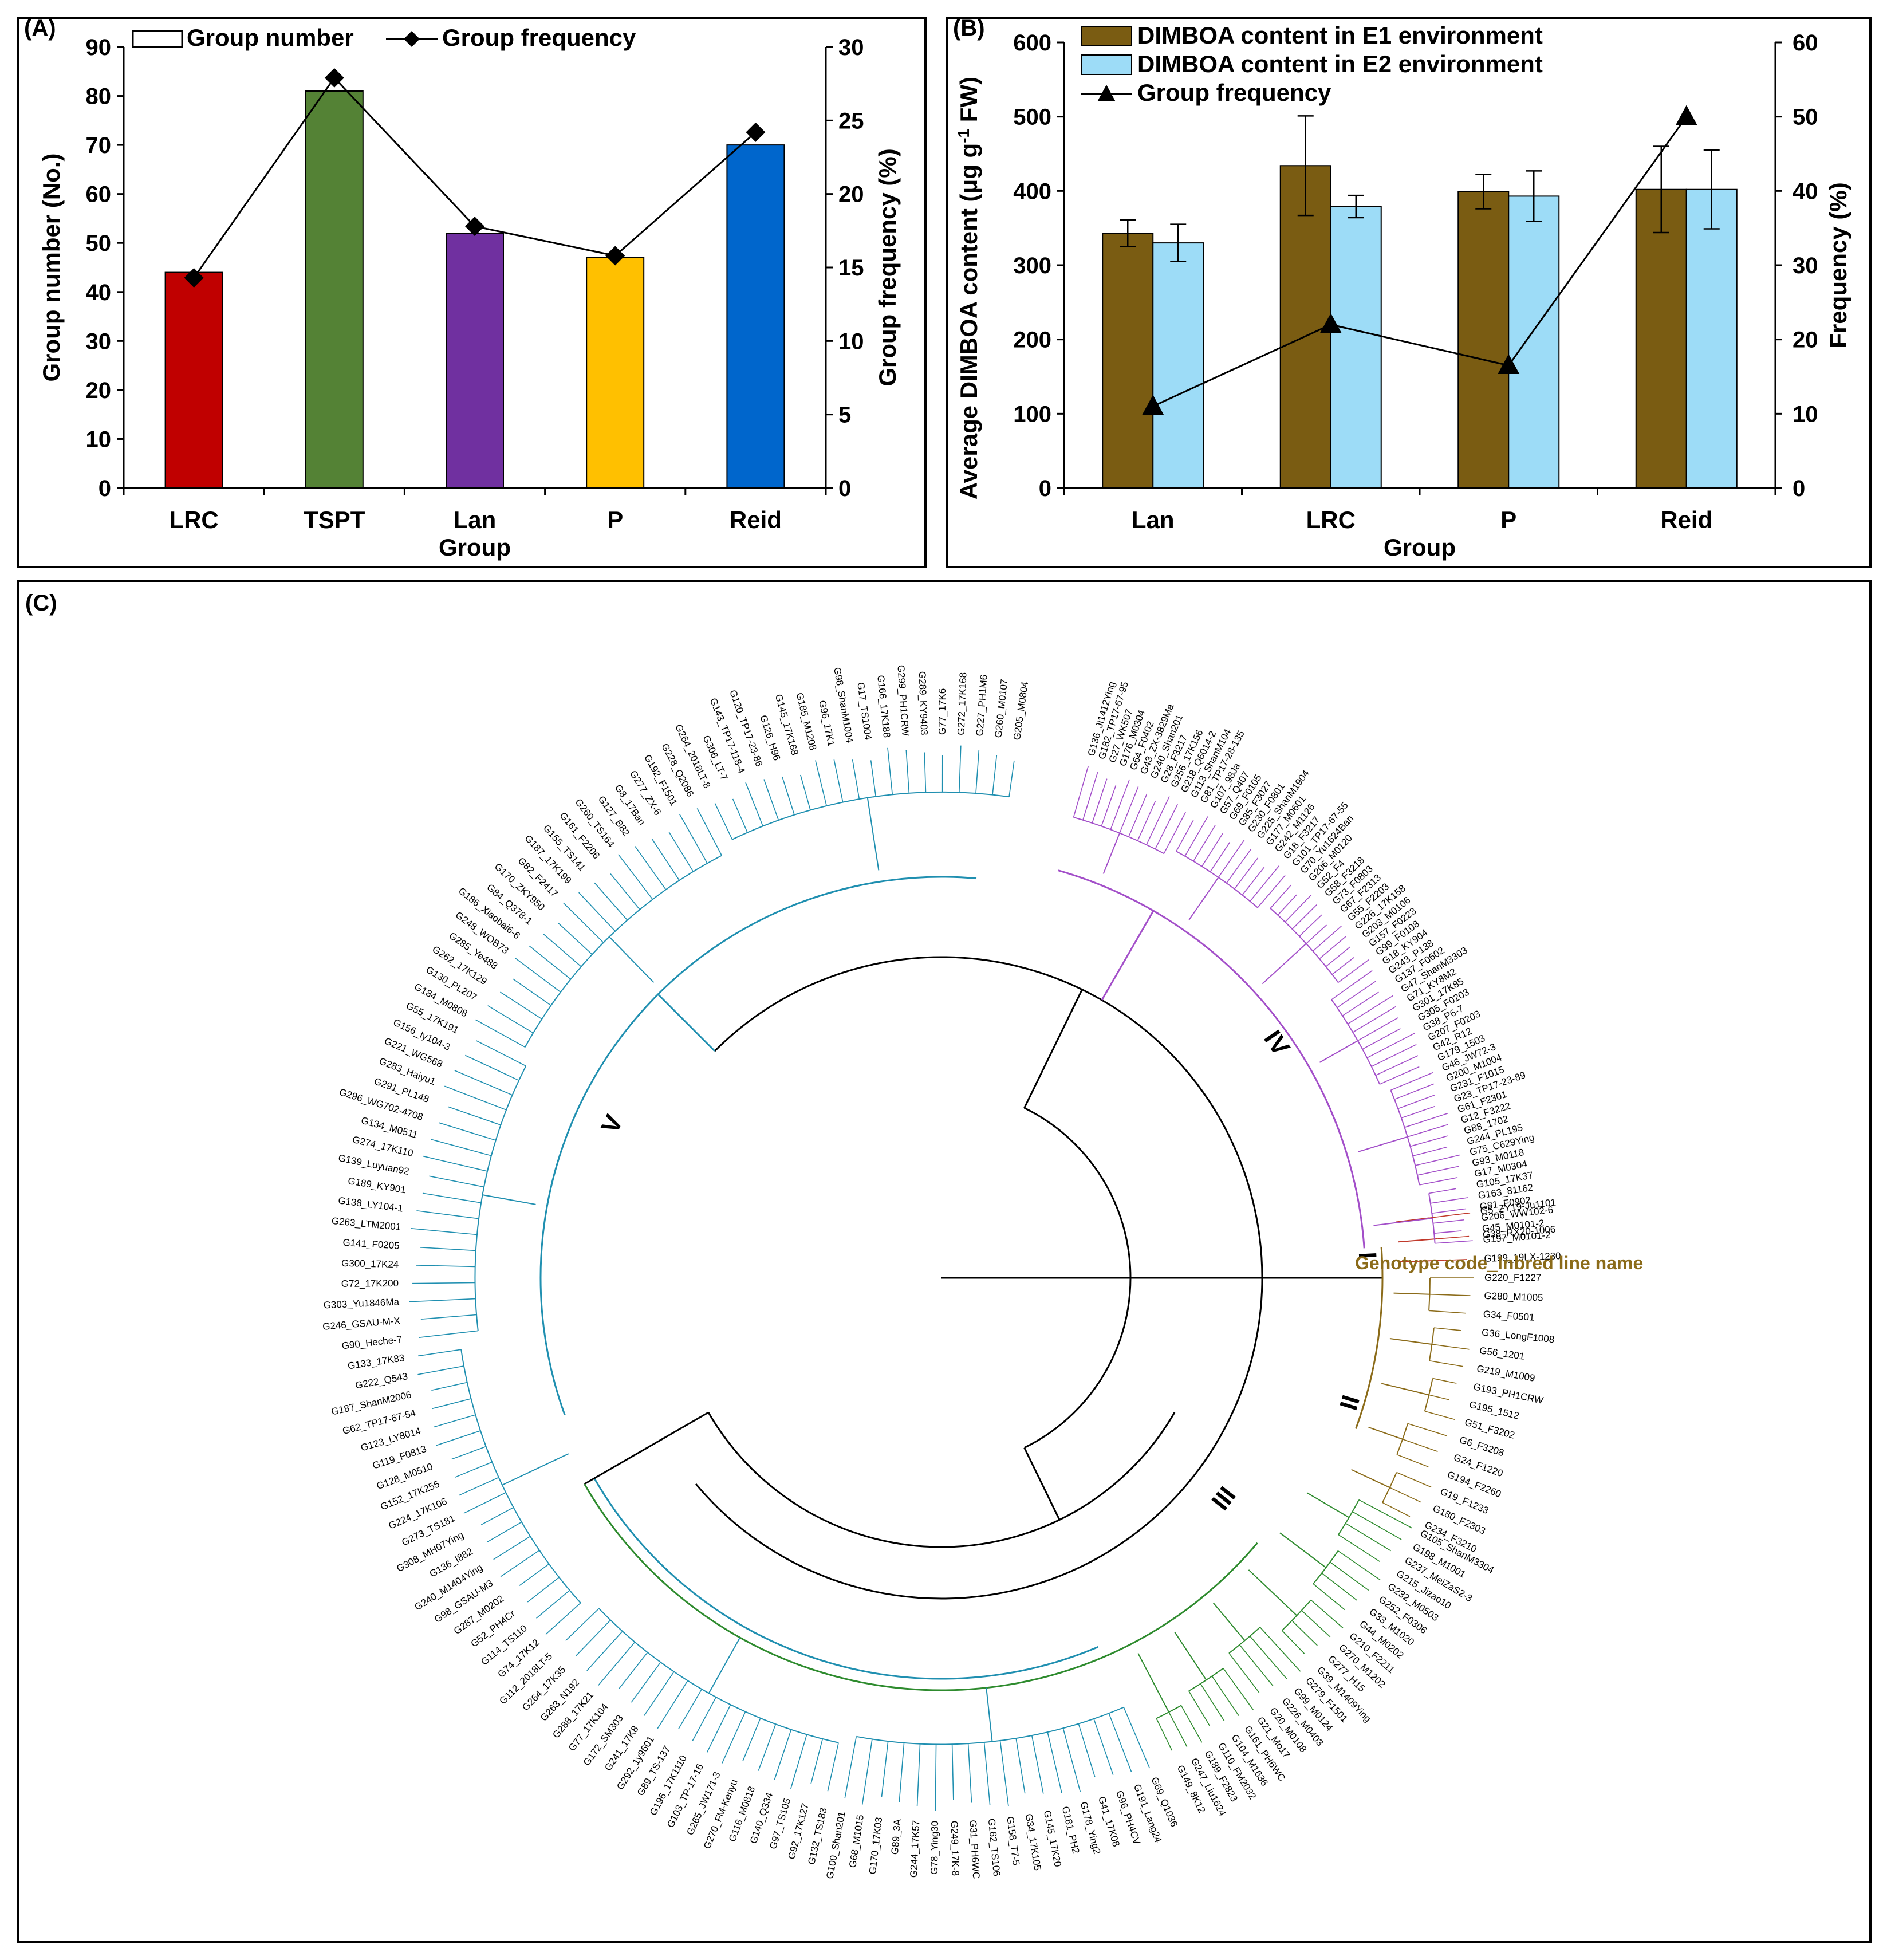 The image size is (1887, 1960). What do you see at coordinates (887, 267) in the screenshot?
I see `y2-axis-title: Group frequency (%)` at bounding box center [887, 267].